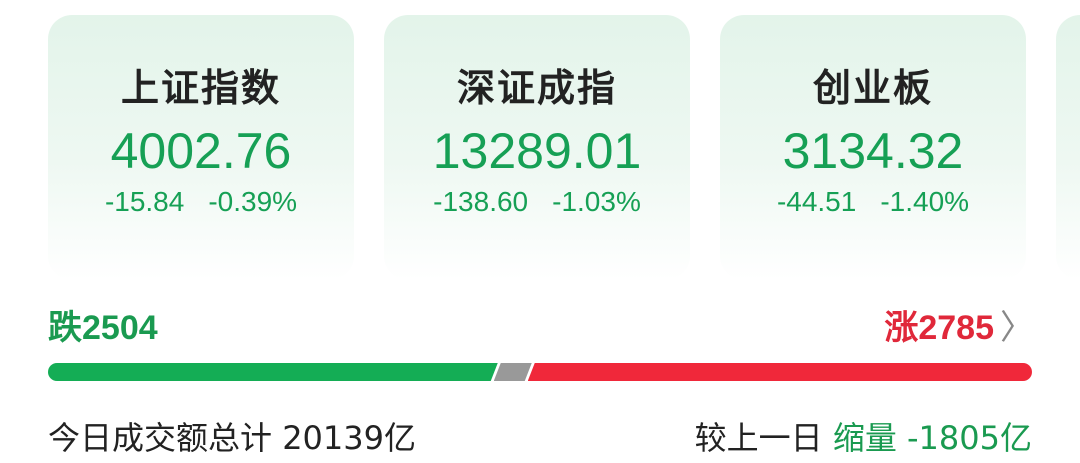  I want to click on rise-count: 涨2785, so click(939, 328).